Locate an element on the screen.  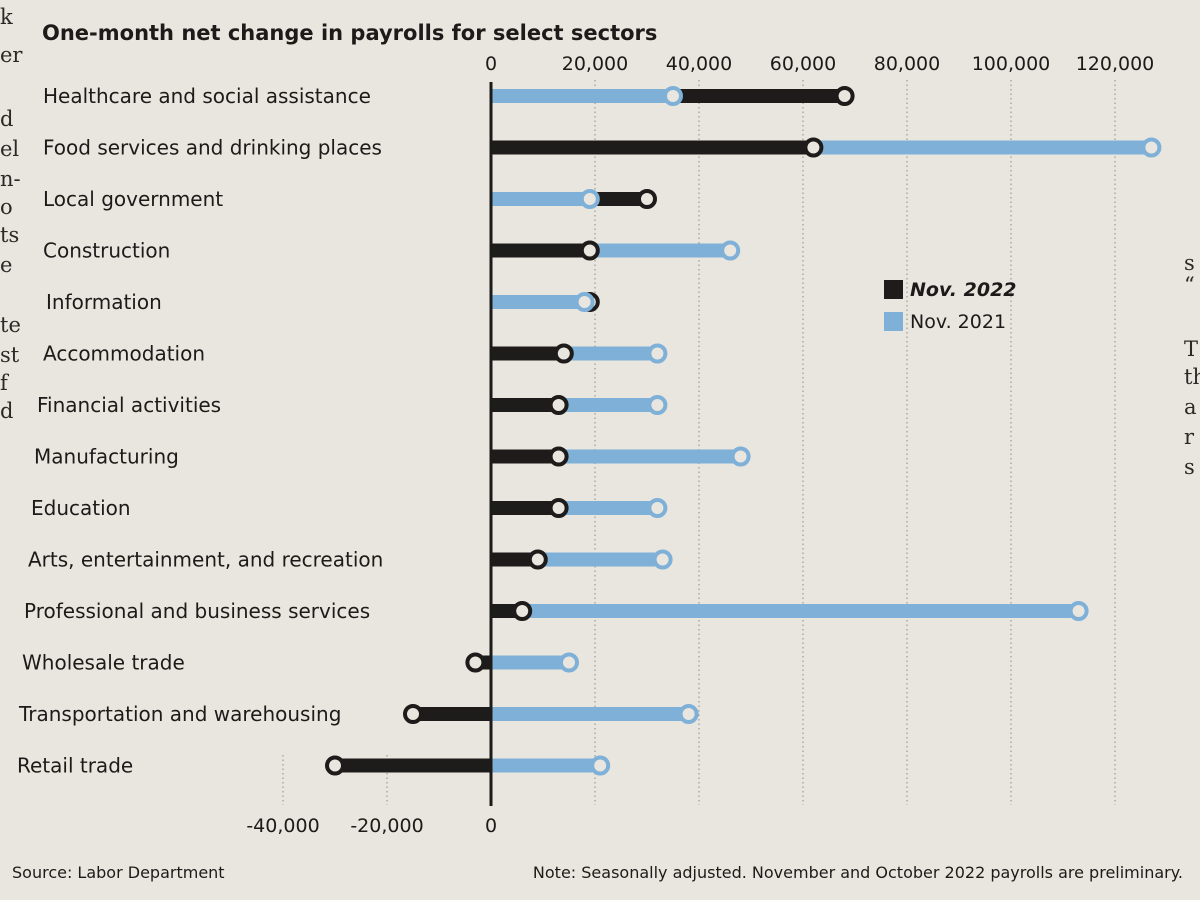
category-label: Manufacturing is located at coordinates (106, 457).